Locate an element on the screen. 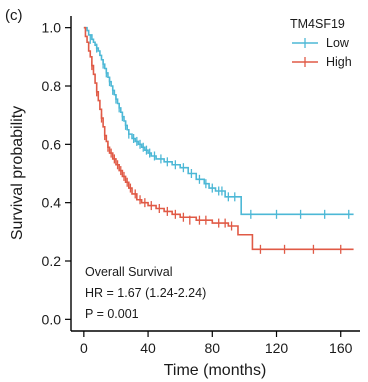  y-tick-label: 0.4 is located at coordinates (52, 203).